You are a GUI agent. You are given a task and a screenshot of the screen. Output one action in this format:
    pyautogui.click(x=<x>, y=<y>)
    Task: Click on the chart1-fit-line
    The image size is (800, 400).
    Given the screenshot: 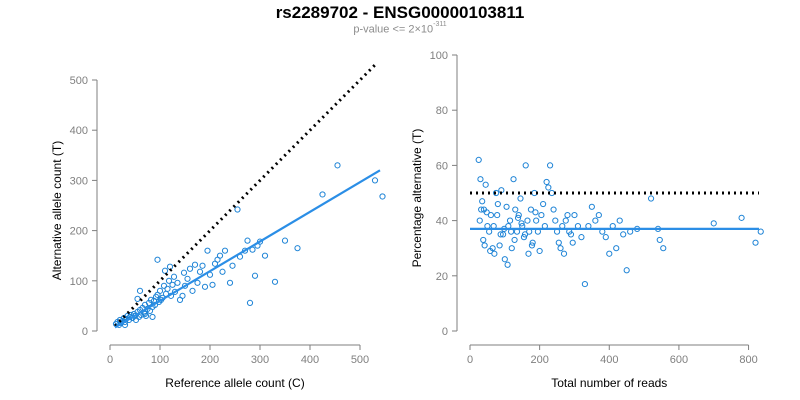 What is the action you would take?
    pyautogui.click(x=247, y=249)
    